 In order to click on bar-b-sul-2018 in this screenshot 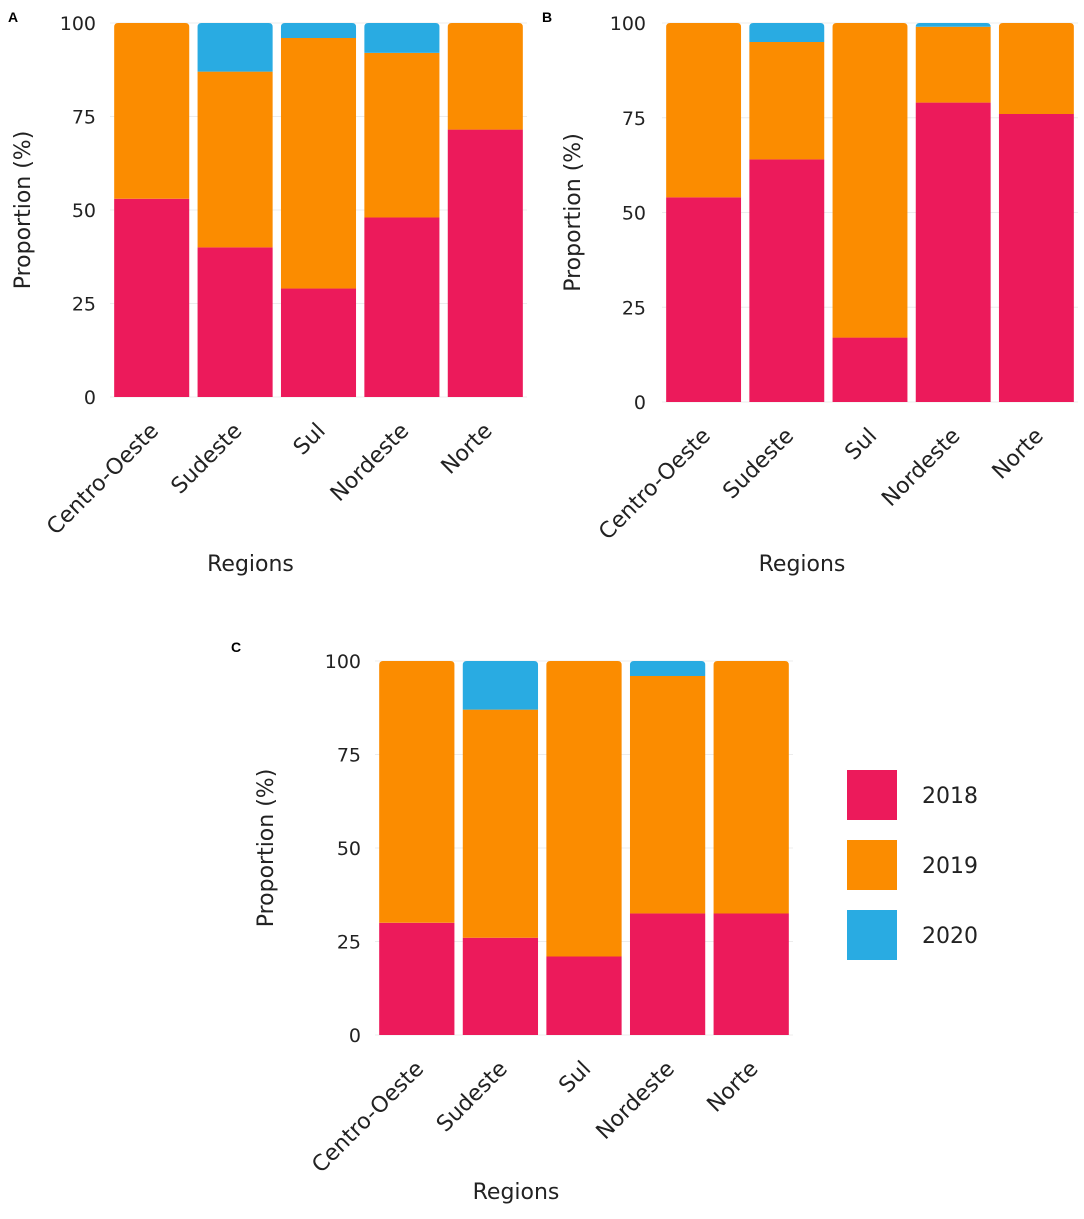, I will do `click(870, 369)`.